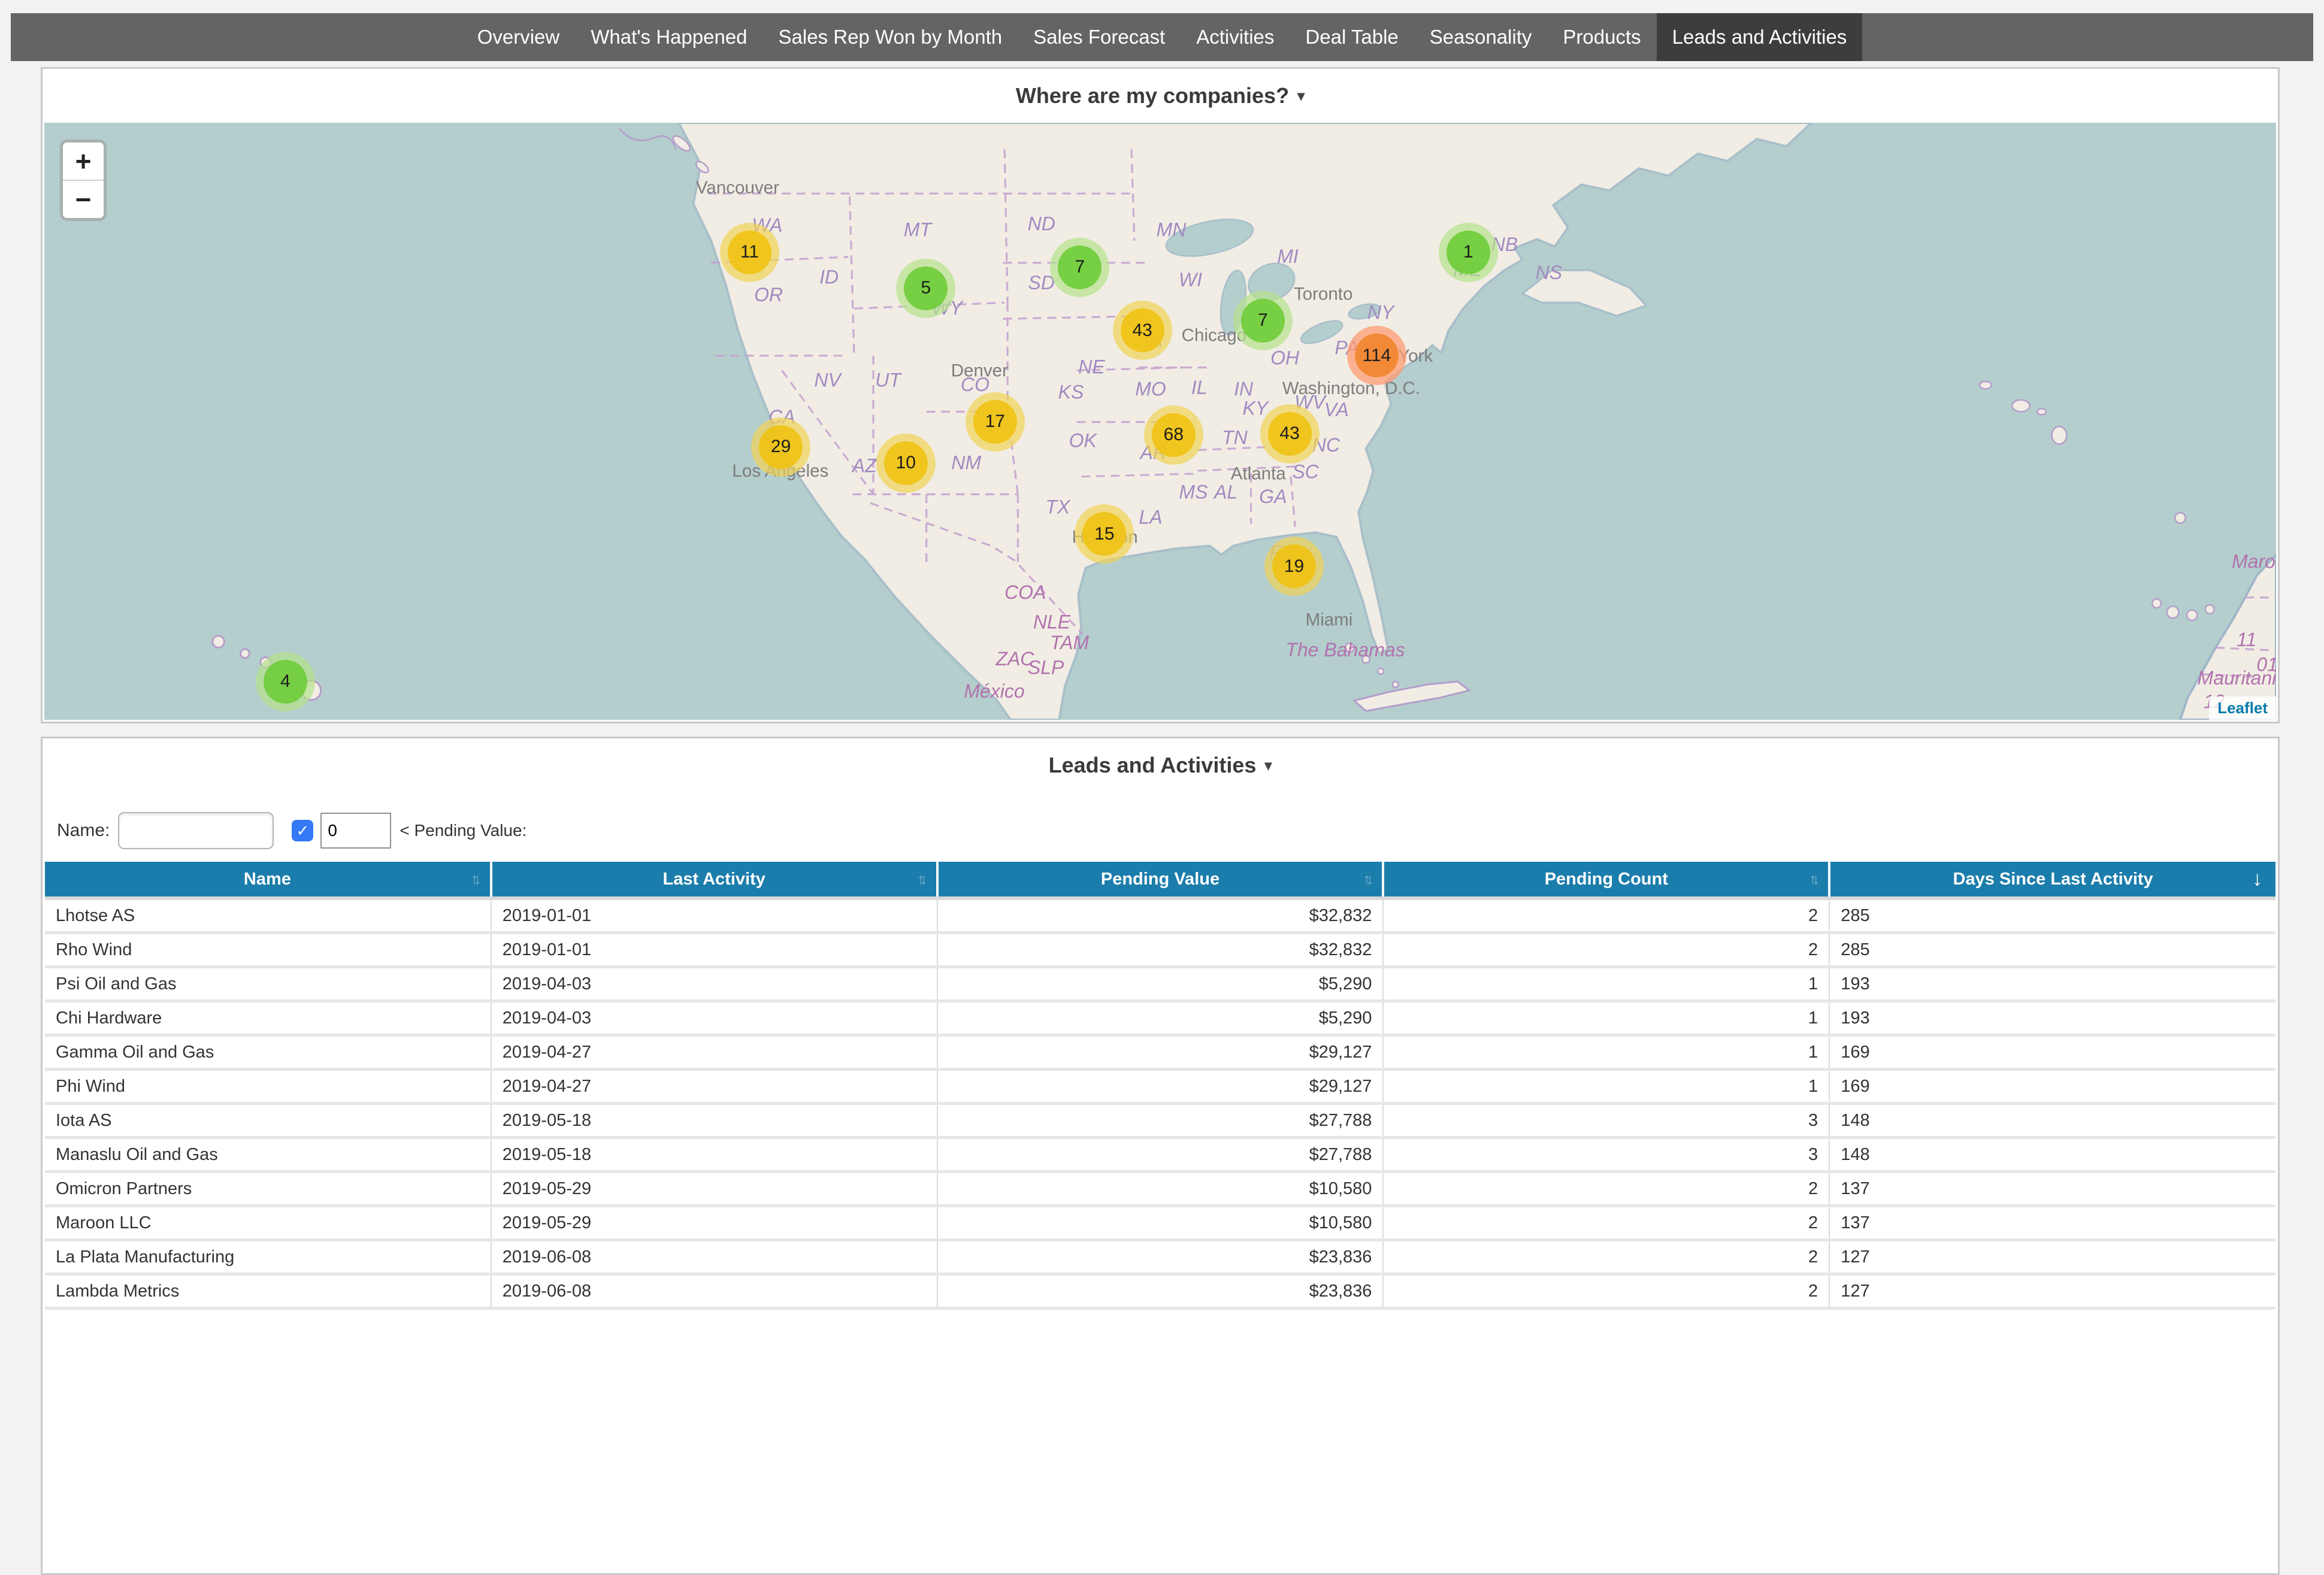  What do you see at coordinates (1160, 96) in the screenshot?
I see `map-panel-title-dropdown: Where are my companies? ▾` at bounding box center [1160, 96].